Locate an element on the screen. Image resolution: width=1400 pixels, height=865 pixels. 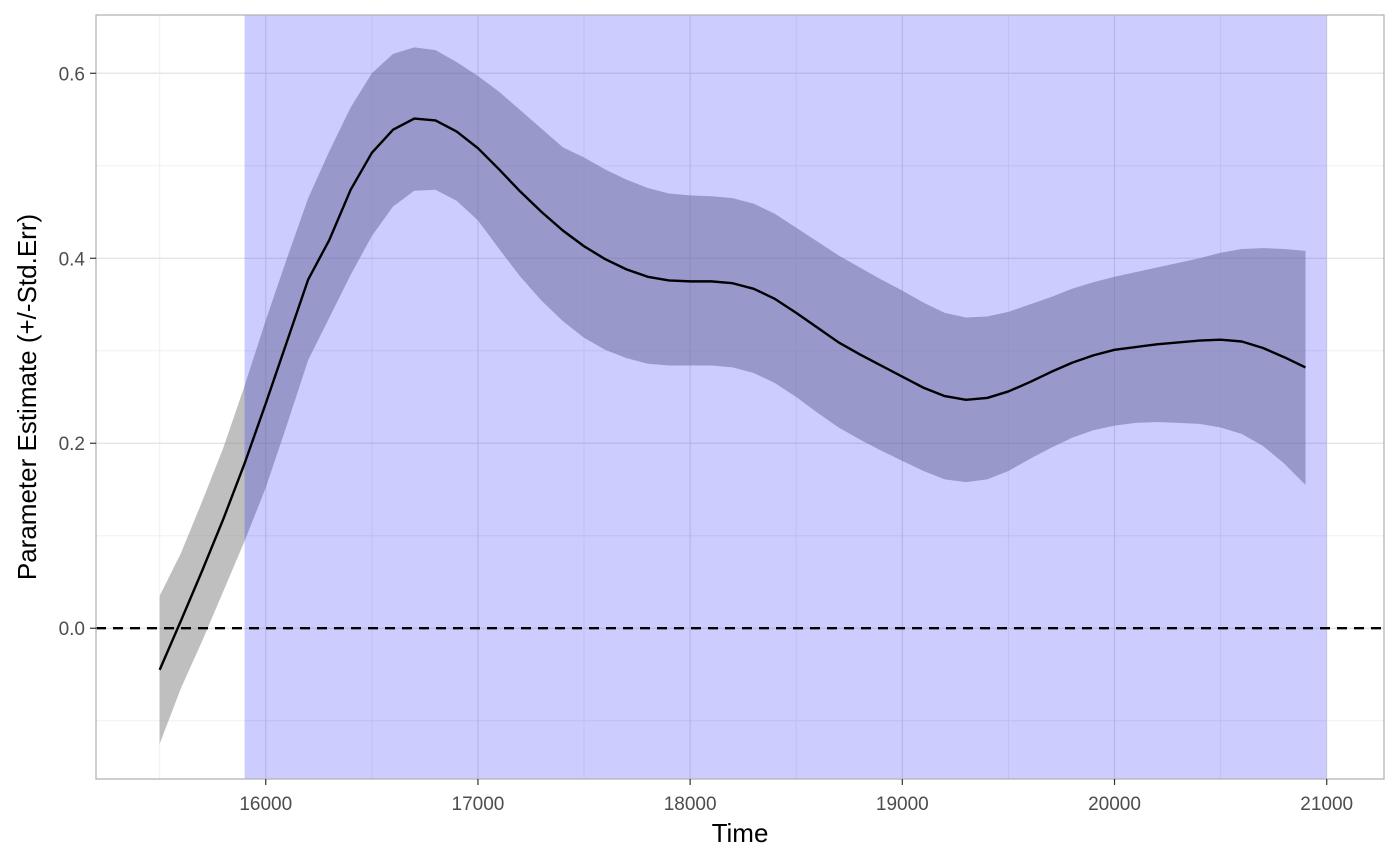
y-tick-label: 0.6 is located at coordinates (72, 74).